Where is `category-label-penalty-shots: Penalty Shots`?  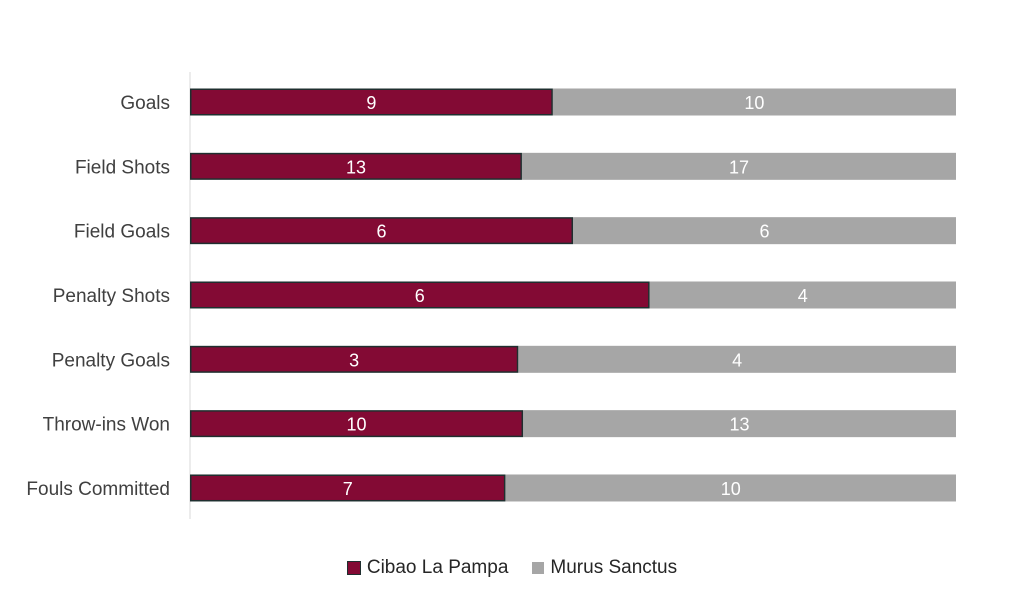 category-label-penalty-shots: Penalty Shots is located at coordinates (111, 296).